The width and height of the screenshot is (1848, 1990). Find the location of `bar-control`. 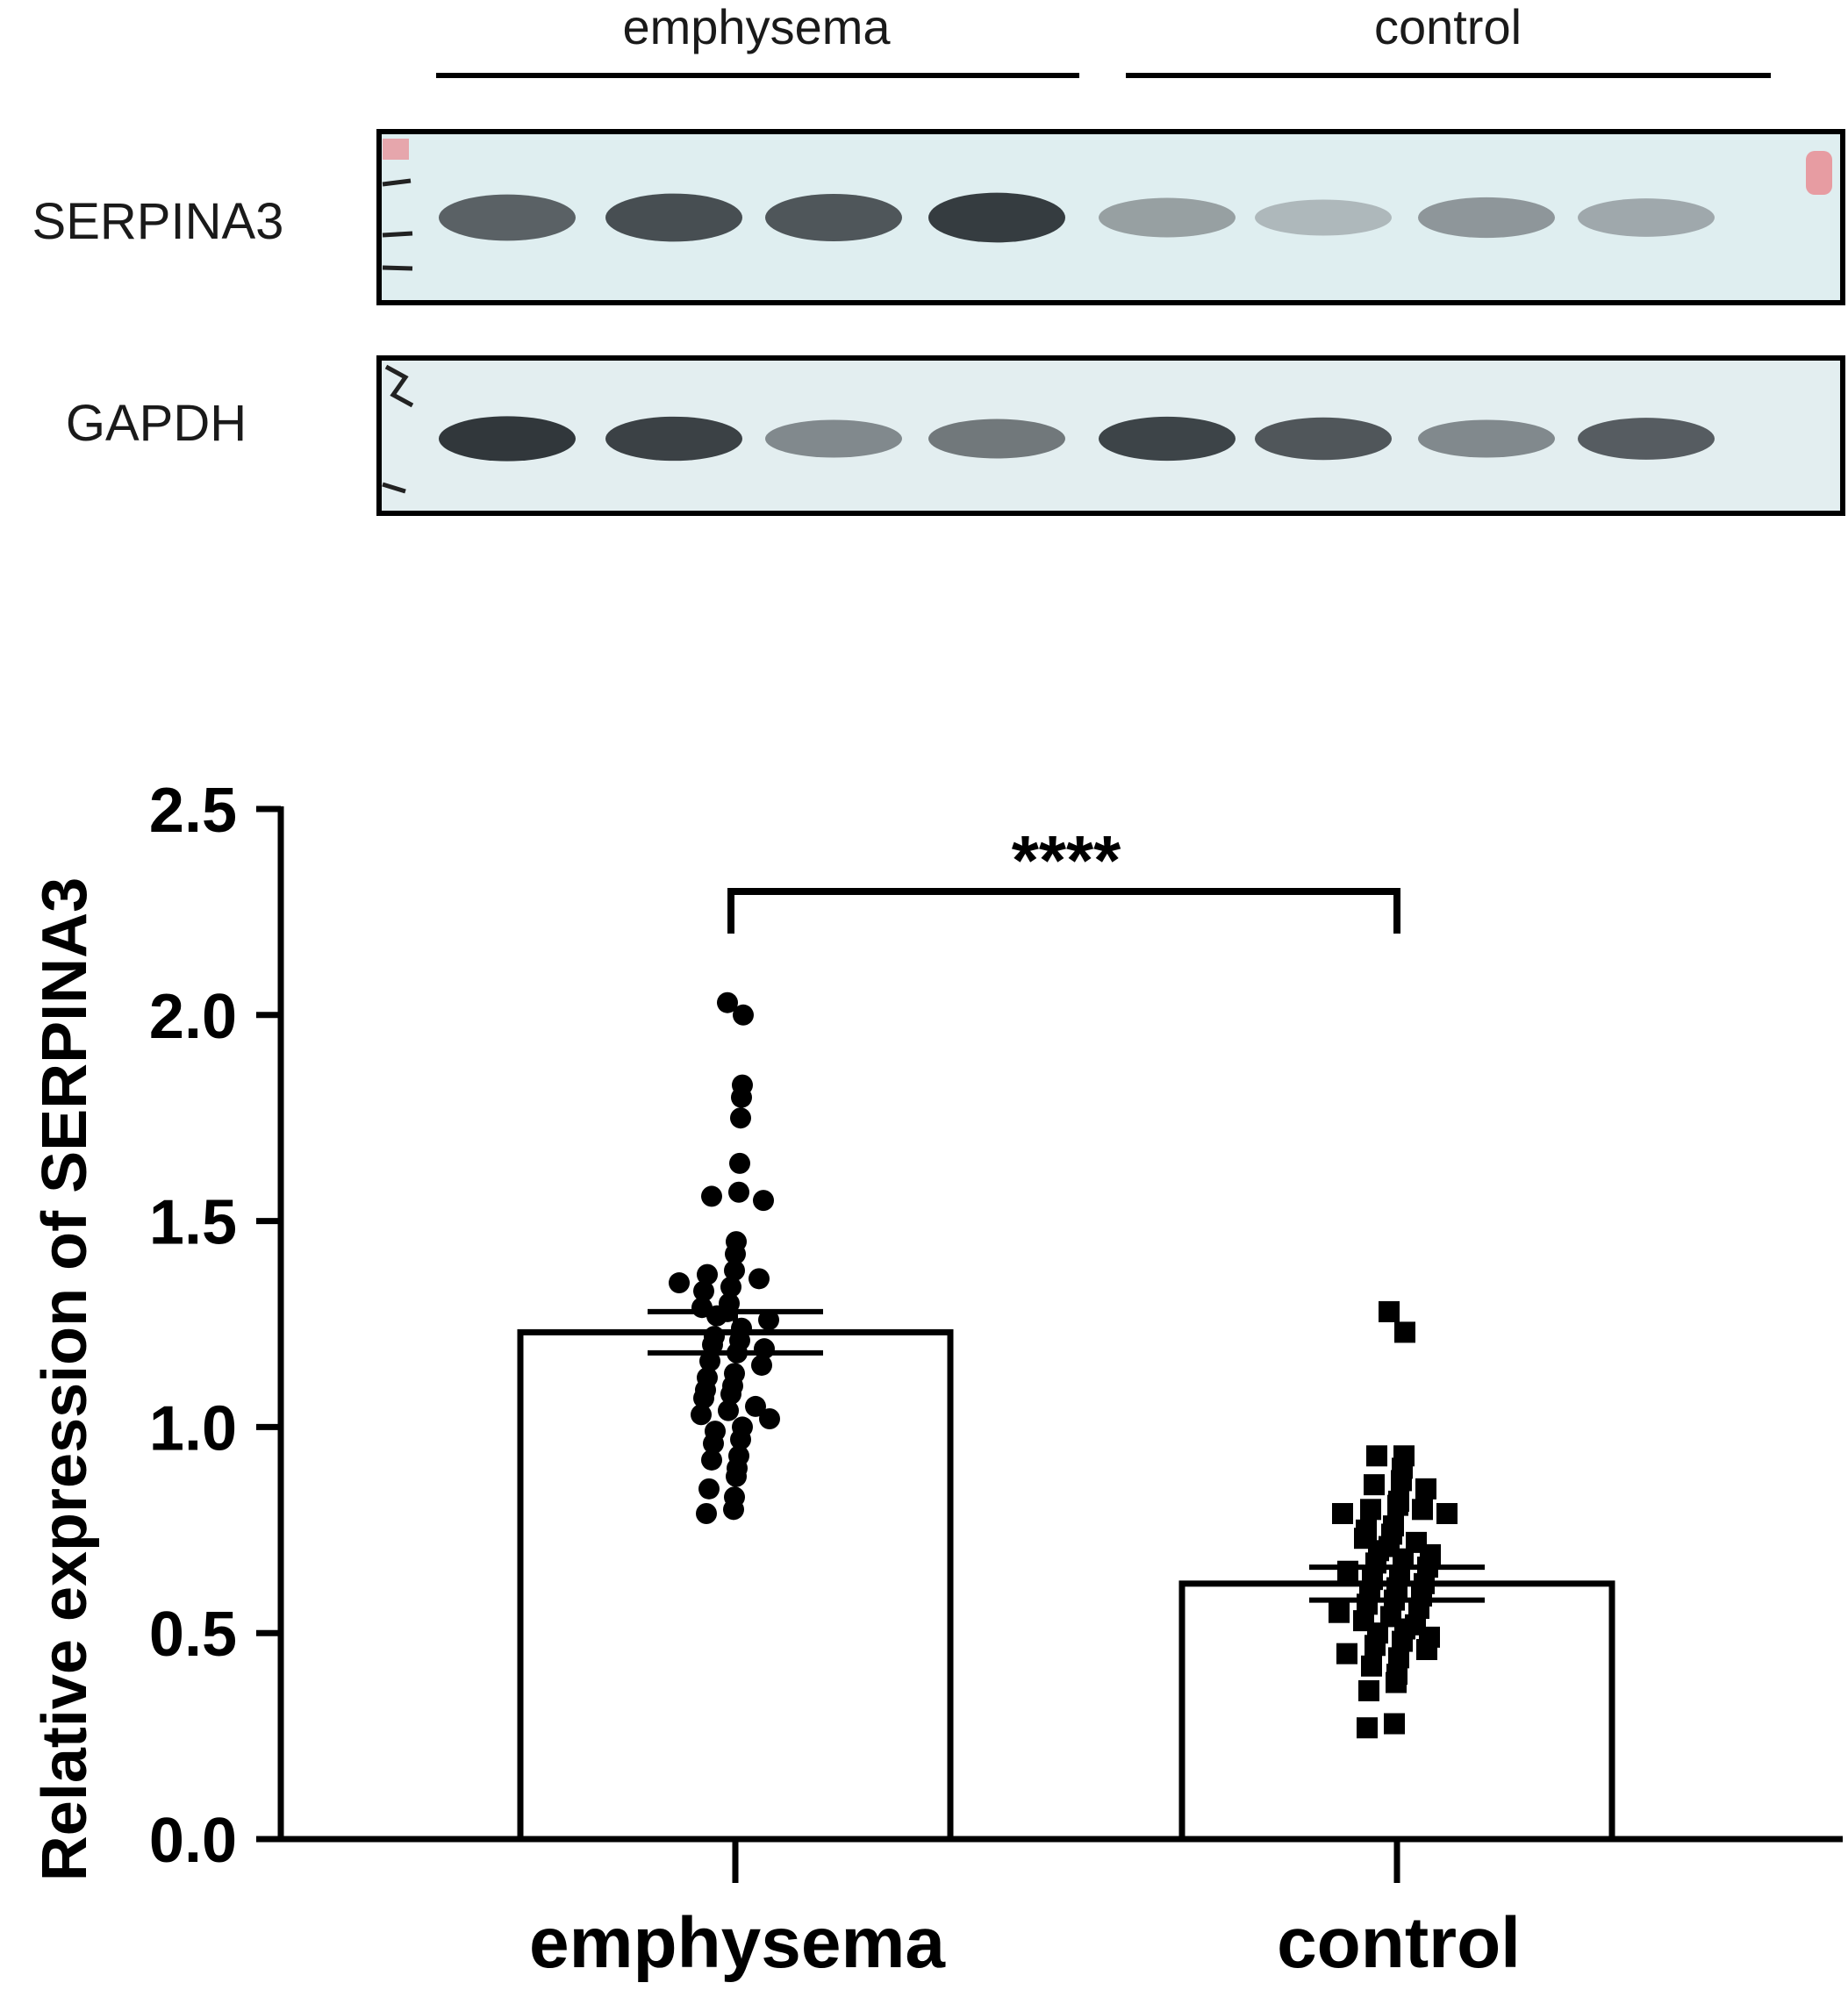

bar-control is located at coordinates (1396, 1711).